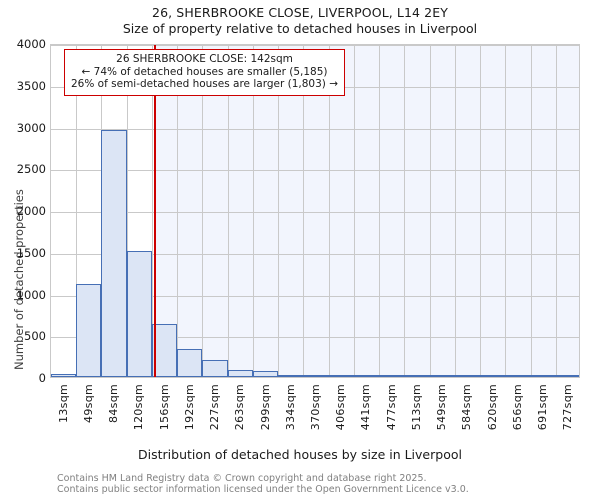 This screenshot has width=600, height=500. Describe the element at coordinates (290, 407) in the screenshot. I see `x-axis-tick: 334sqm` at that location.